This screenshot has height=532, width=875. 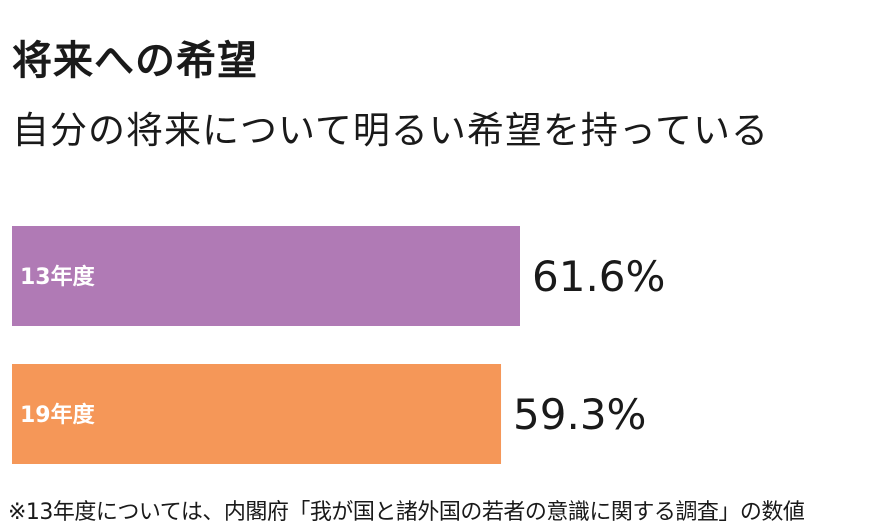 I want to click on bar-value-label: 59.3%, so click(x=579, y=414).